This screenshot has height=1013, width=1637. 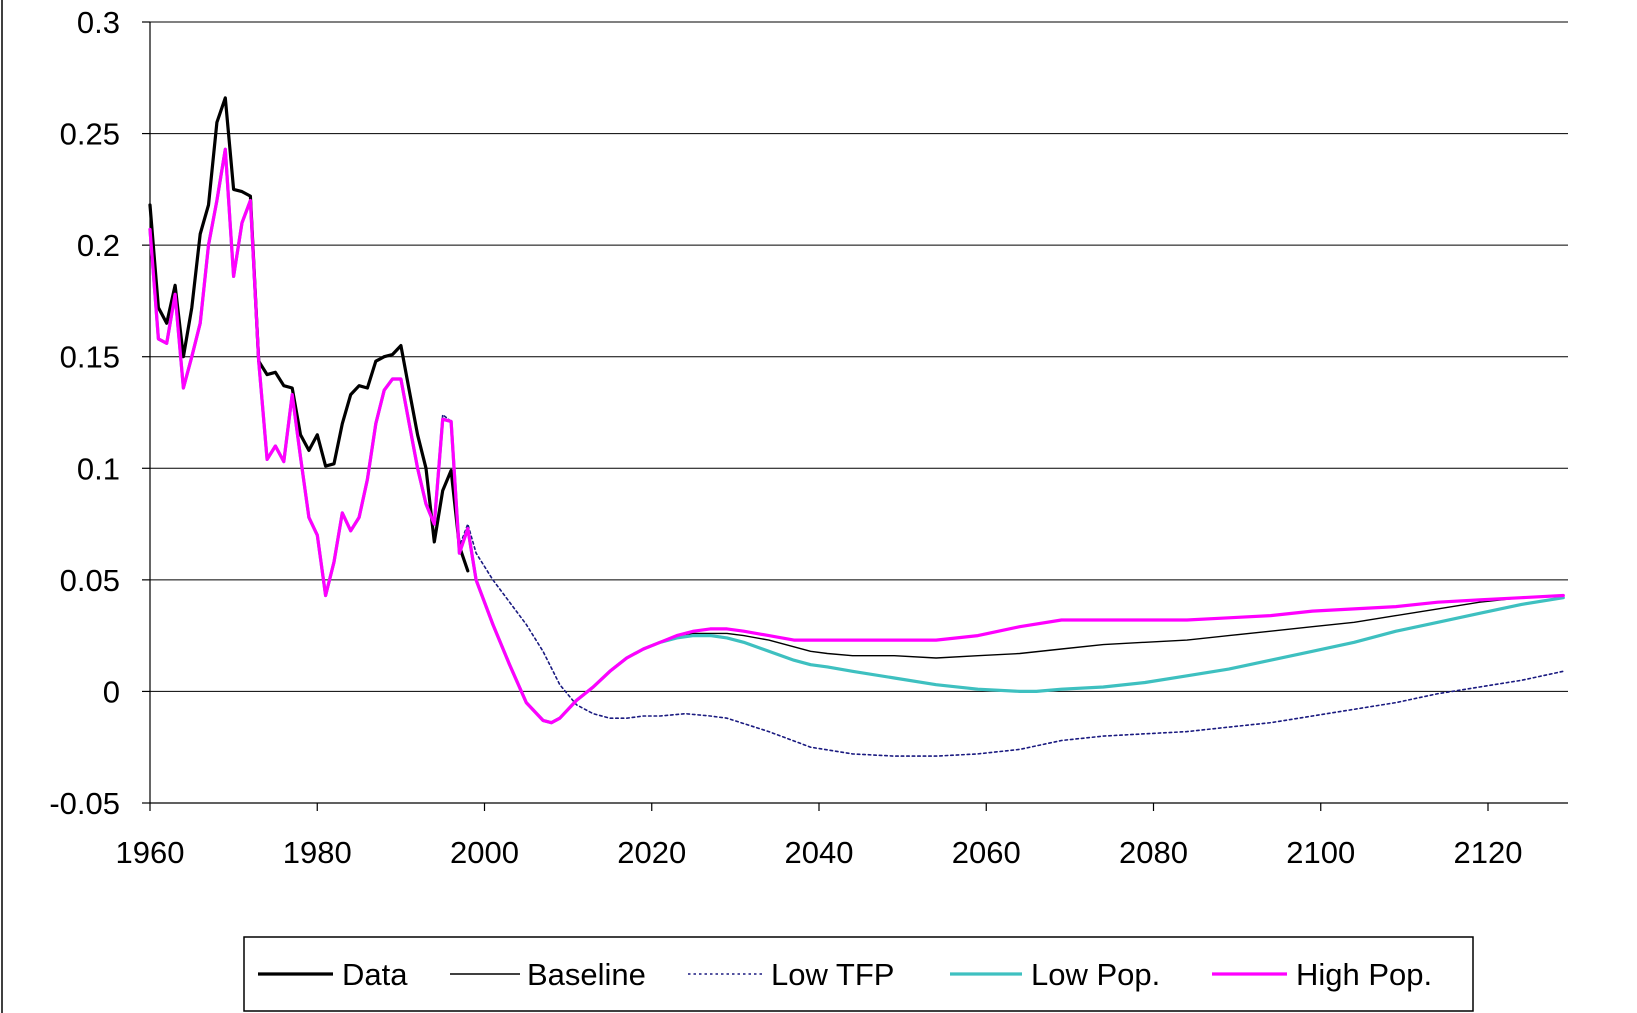 What do you see at coordinates (84, 413) in the screenshot?
I see `y-axis-tick-labels: -0.05 0 0.05 0.1 0.15 0.2 0.25 0.3` at bounding box center [84, 413].